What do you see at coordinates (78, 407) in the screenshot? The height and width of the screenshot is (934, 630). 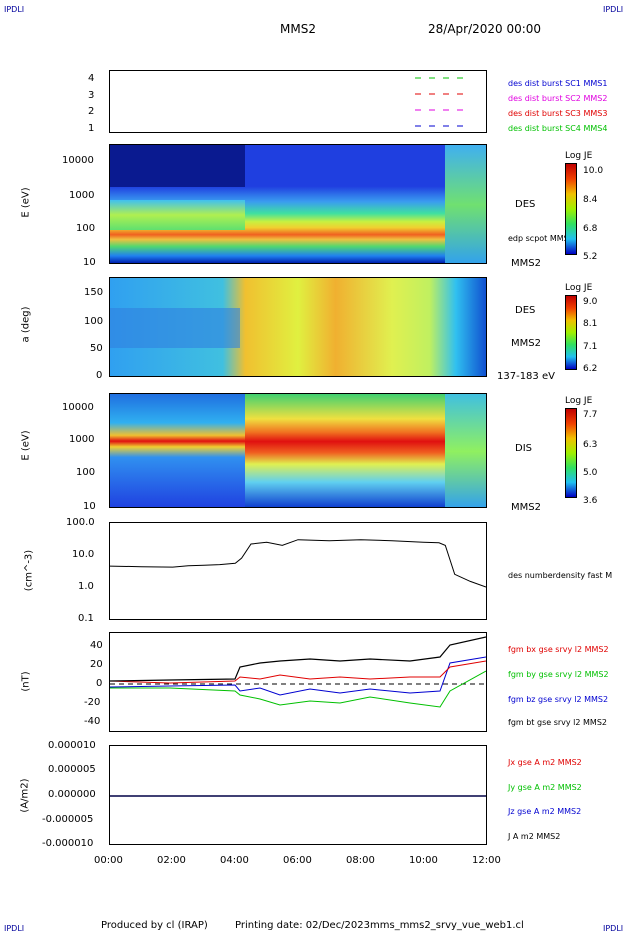 I see `dis-energy-ytick: 10000` at bounding box center [78, 407].